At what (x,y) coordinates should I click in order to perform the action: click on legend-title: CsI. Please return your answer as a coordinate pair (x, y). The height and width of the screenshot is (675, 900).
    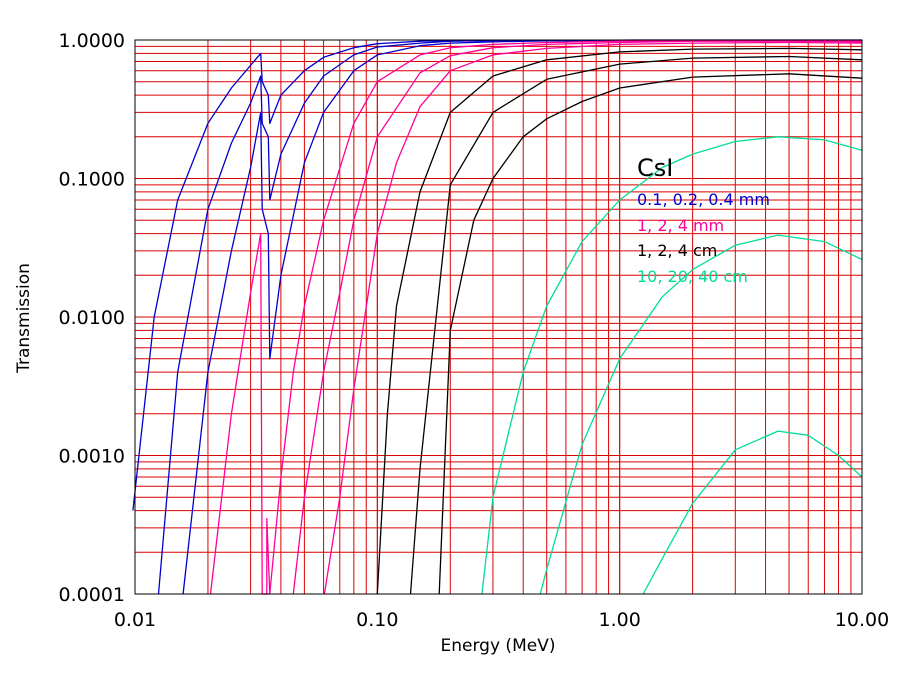
    Looking at the image, I should click on (655, 168).